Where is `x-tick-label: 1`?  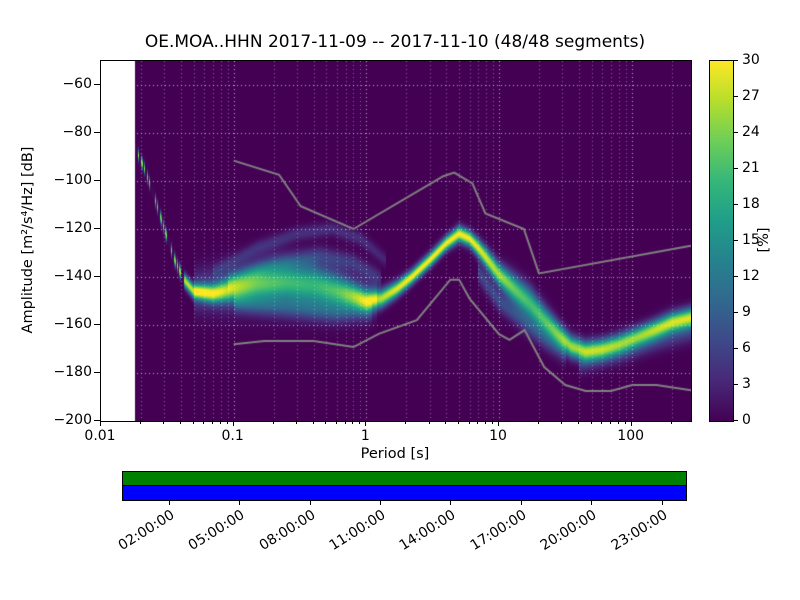 x-tick-label: 1 is located at coordinates (365, 436).